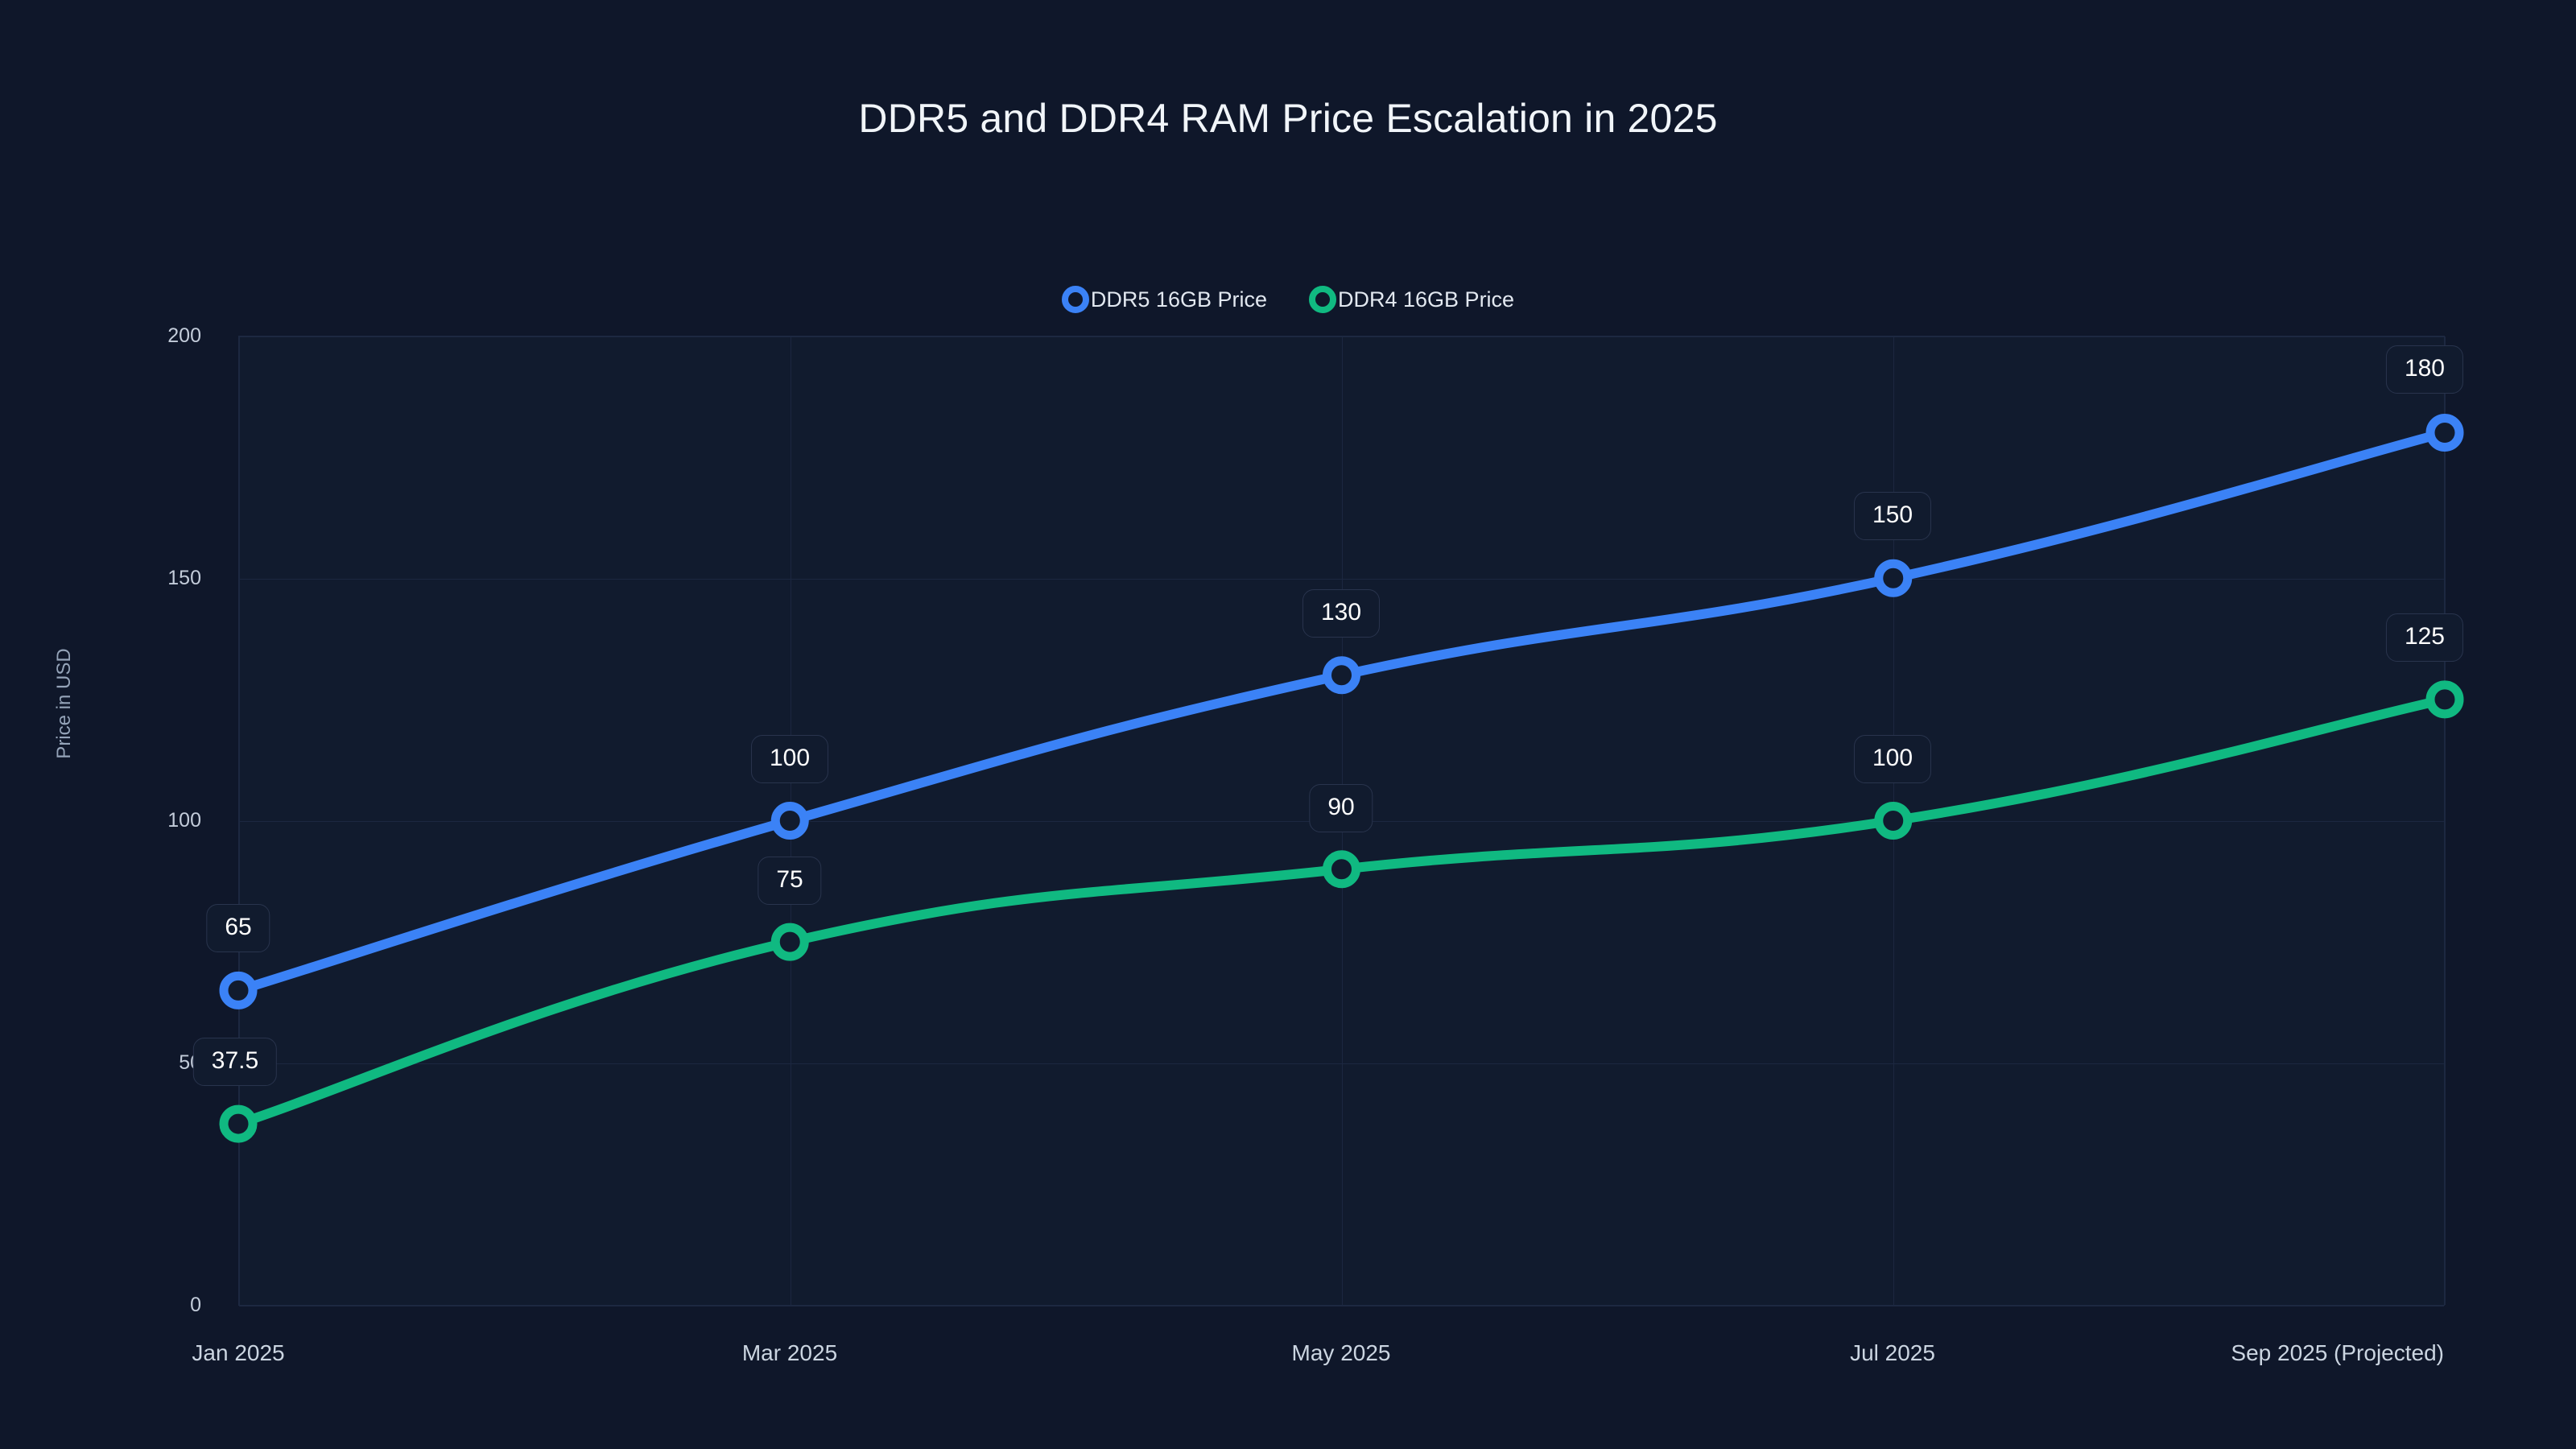  I want to click on data-point-label: 125, so click(2424, 637).